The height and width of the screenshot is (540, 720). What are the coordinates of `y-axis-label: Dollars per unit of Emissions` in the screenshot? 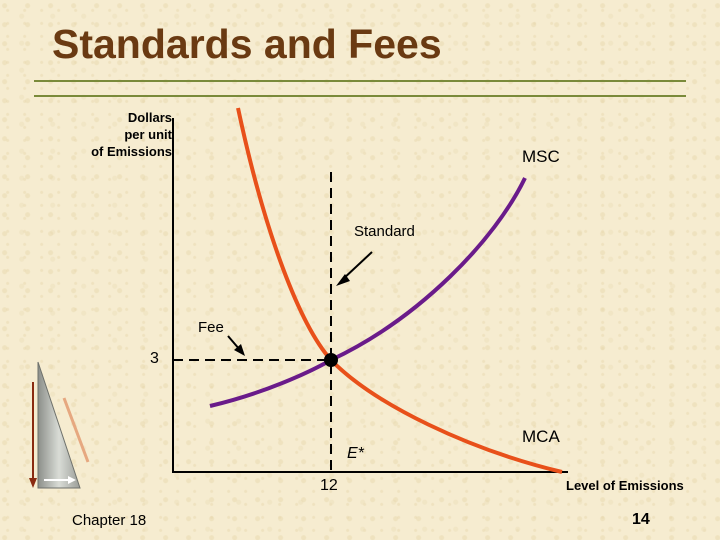 It's located at (131, 135).